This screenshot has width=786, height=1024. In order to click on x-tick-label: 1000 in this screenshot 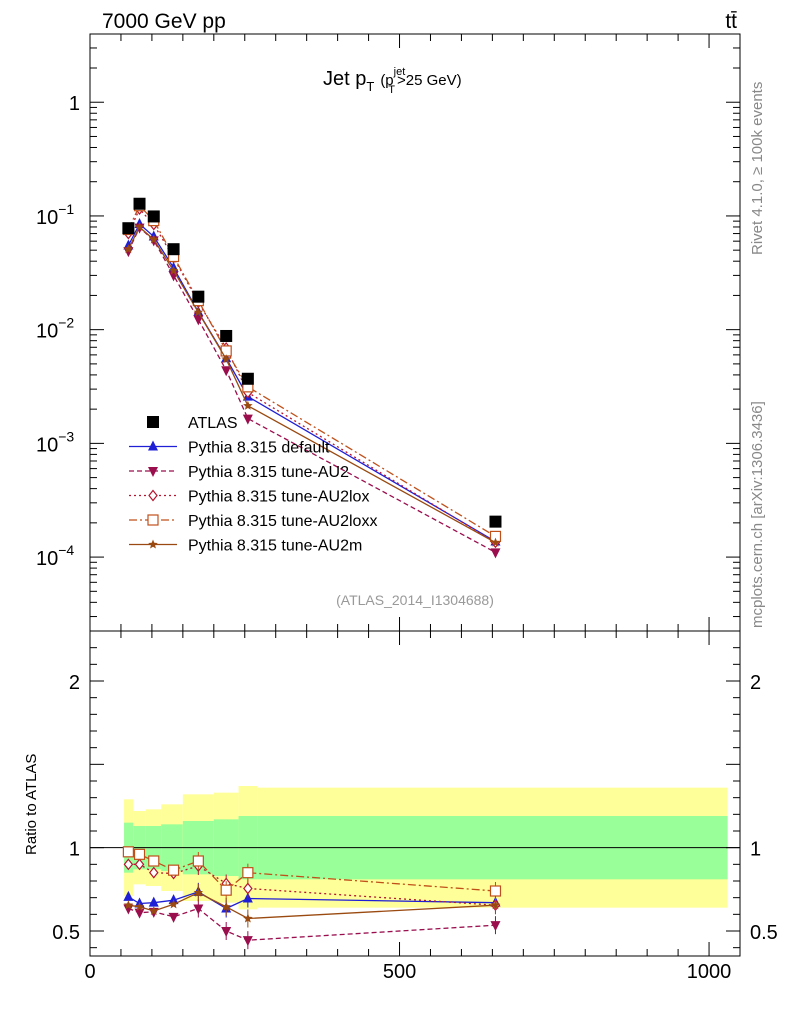, I will do `click(709, 972)`.